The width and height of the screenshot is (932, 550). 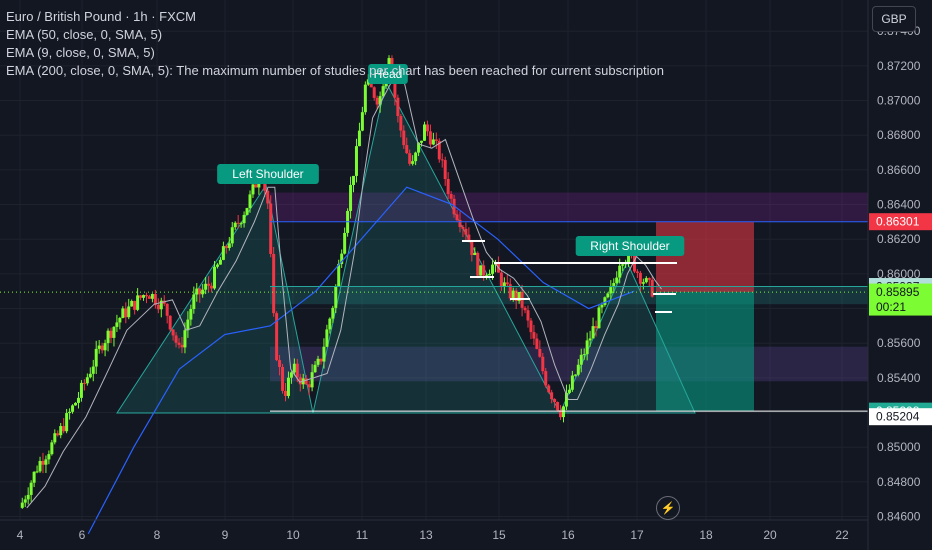 I want to click on x-tick-label: 16, so click(x=568, y=535).